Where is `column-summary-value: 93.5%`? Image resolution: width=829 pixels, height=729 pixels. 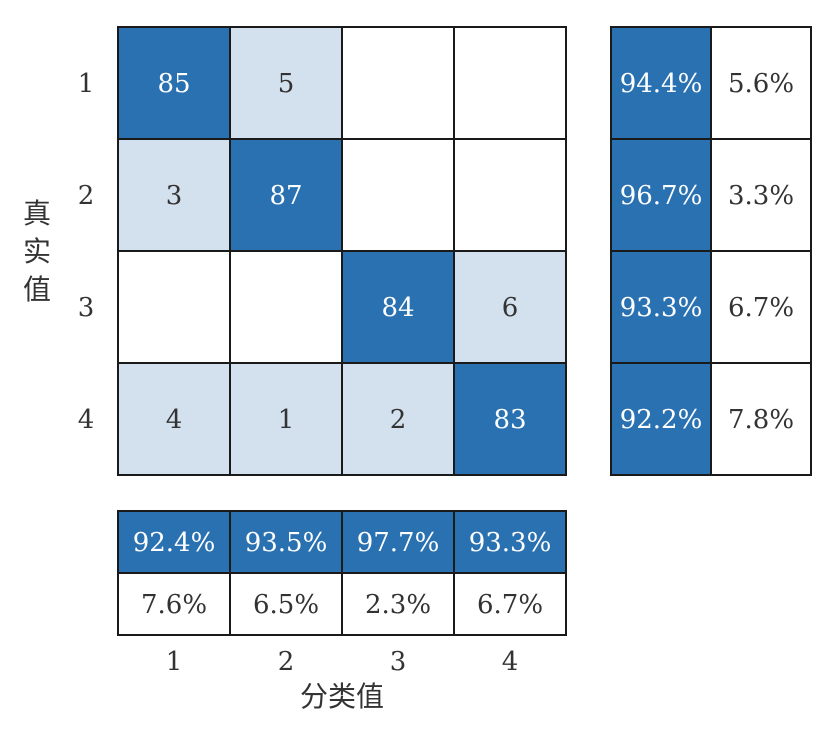 column-summary-value: 93.5% is located at coordinates (286, 543).